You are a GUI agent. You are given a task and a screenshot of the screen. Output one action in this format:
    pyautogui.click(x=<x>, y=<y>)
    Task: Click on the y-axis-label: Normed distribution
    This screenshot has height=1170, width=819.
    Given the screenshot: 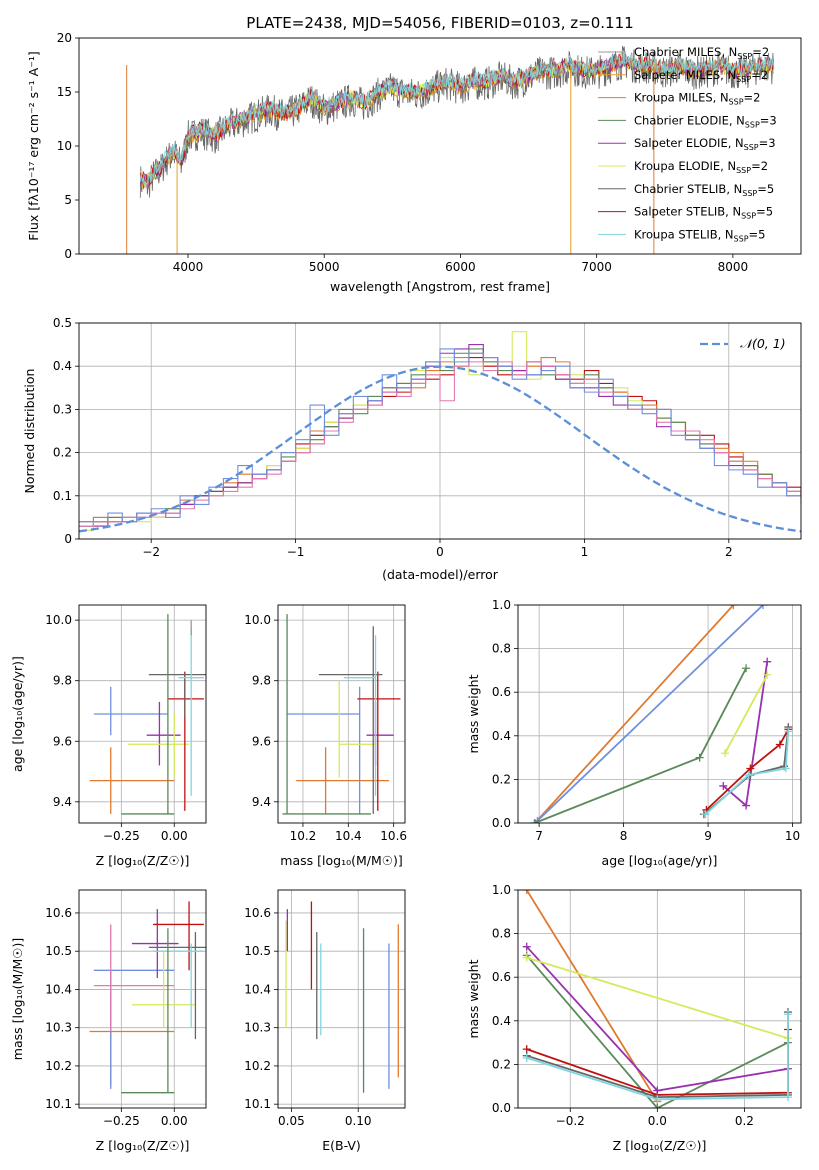 What is the action you would take?
    pyautogui.click(x=29, y=431)
    